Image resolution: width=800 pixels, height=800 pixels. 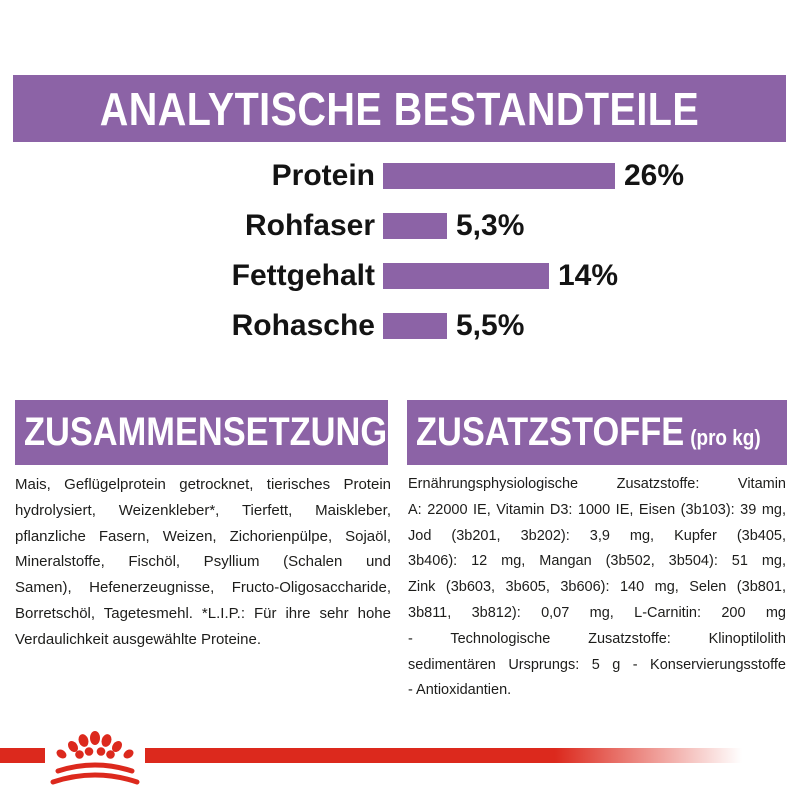 What do you see at coordinates (460, 690) in the screenshot?
I see `text-line: - Antioxidantien.` at bounding box center [460, 690].